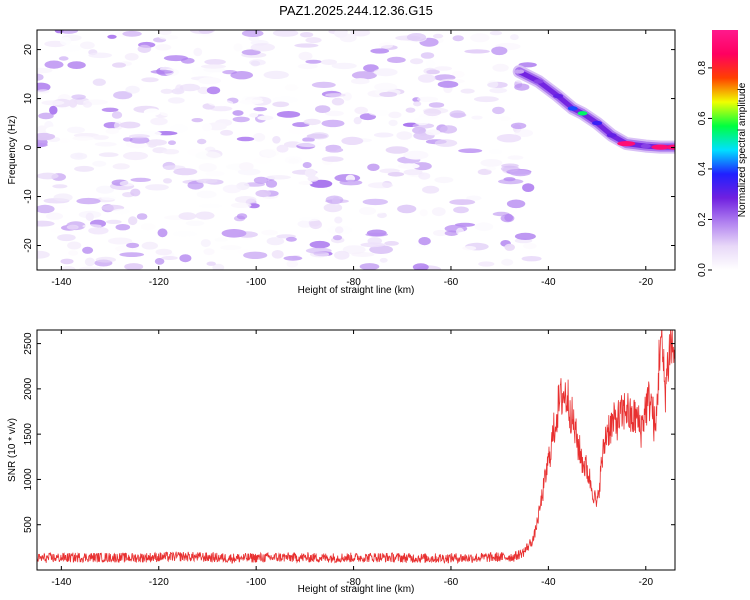  I want to click on y-tick-label: -10, so click(28, 196).